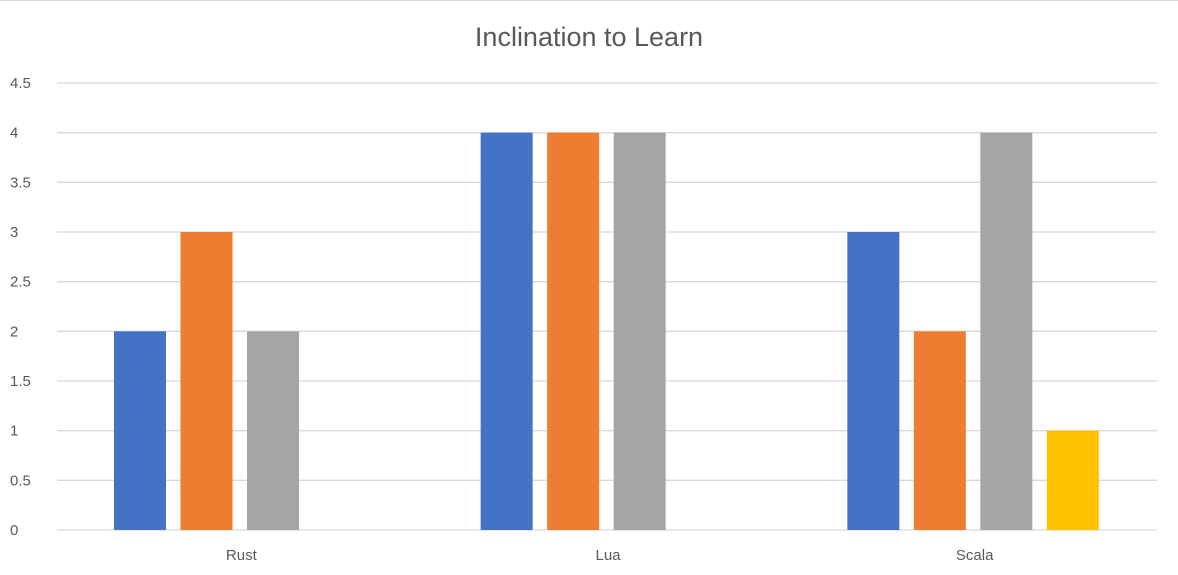 This screenshot has height=575, width=1178. Describe the element at coordinates (20, 83) in the screenshot. I see `y-tick-label: 4.5` at that location.